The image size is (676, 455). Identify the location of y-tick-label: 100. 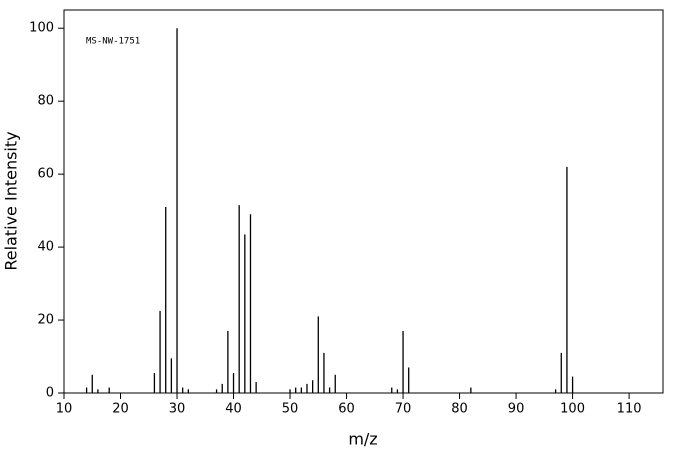
(41, 28).